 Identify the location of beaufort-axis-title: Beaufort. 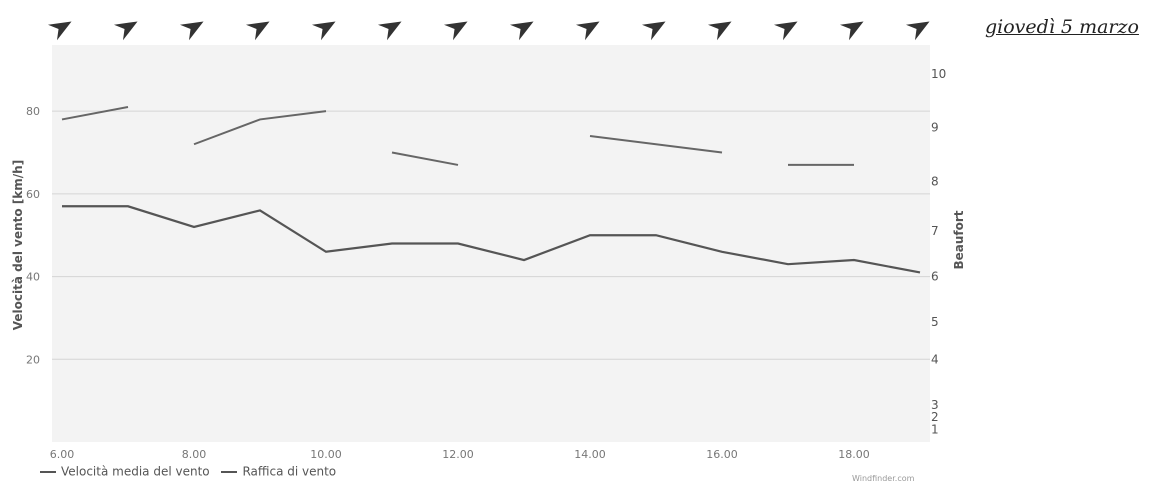
(959, 239).